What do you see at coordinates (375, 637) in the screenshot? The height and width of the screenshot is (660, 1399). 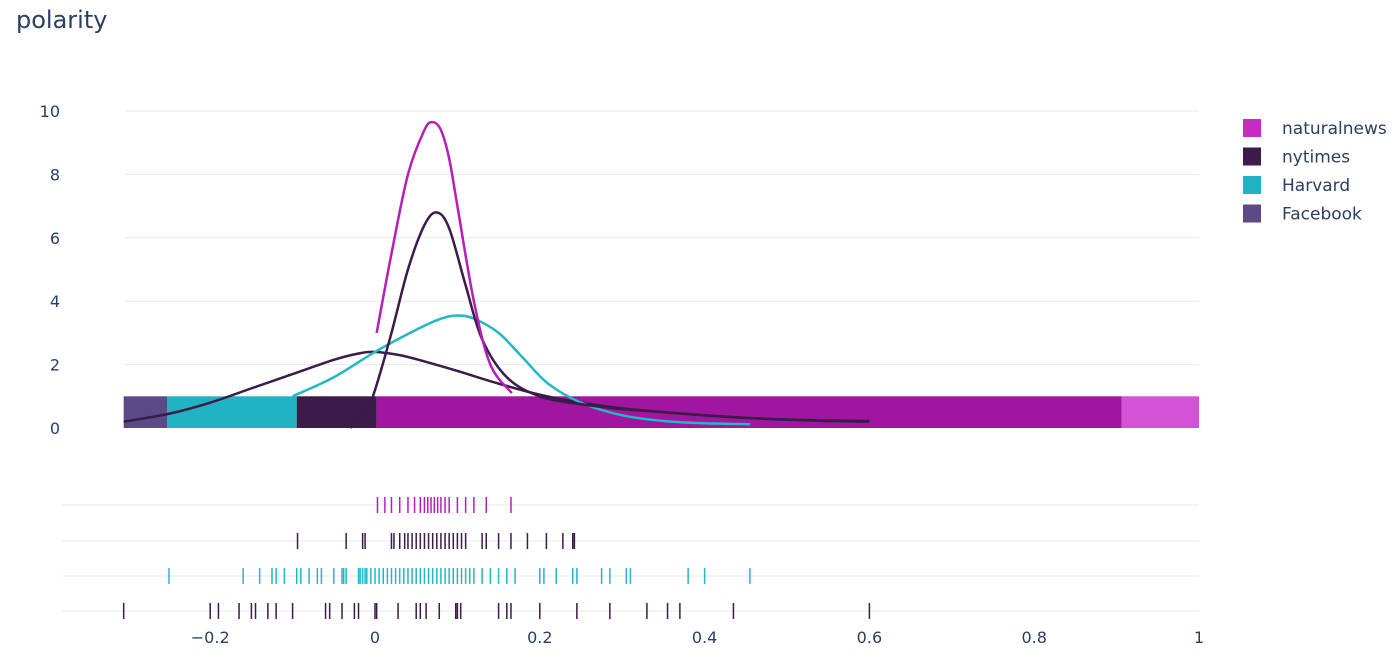 I see `x-tick-label: 0` at bounding box center [375, 637].